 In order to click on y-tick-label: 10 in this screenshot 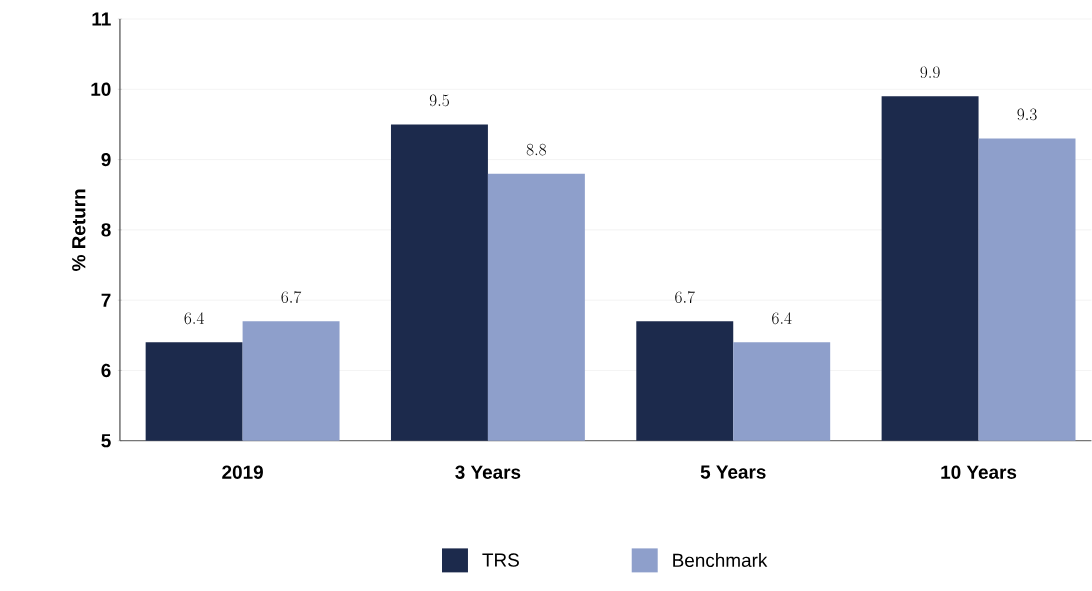, I will do `click(101, 89)`.